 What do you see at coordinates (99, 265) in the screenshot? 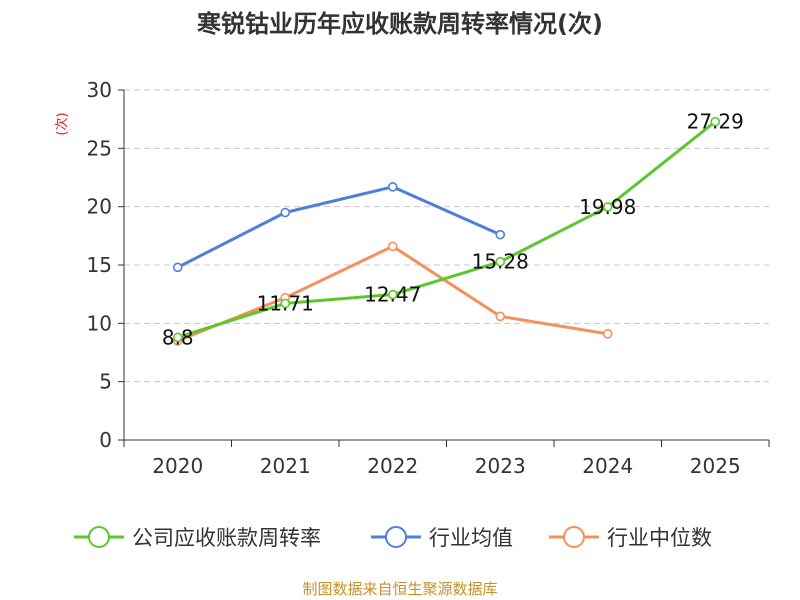
I see `y-tick-label: 15` at bounding box center [99, 265].